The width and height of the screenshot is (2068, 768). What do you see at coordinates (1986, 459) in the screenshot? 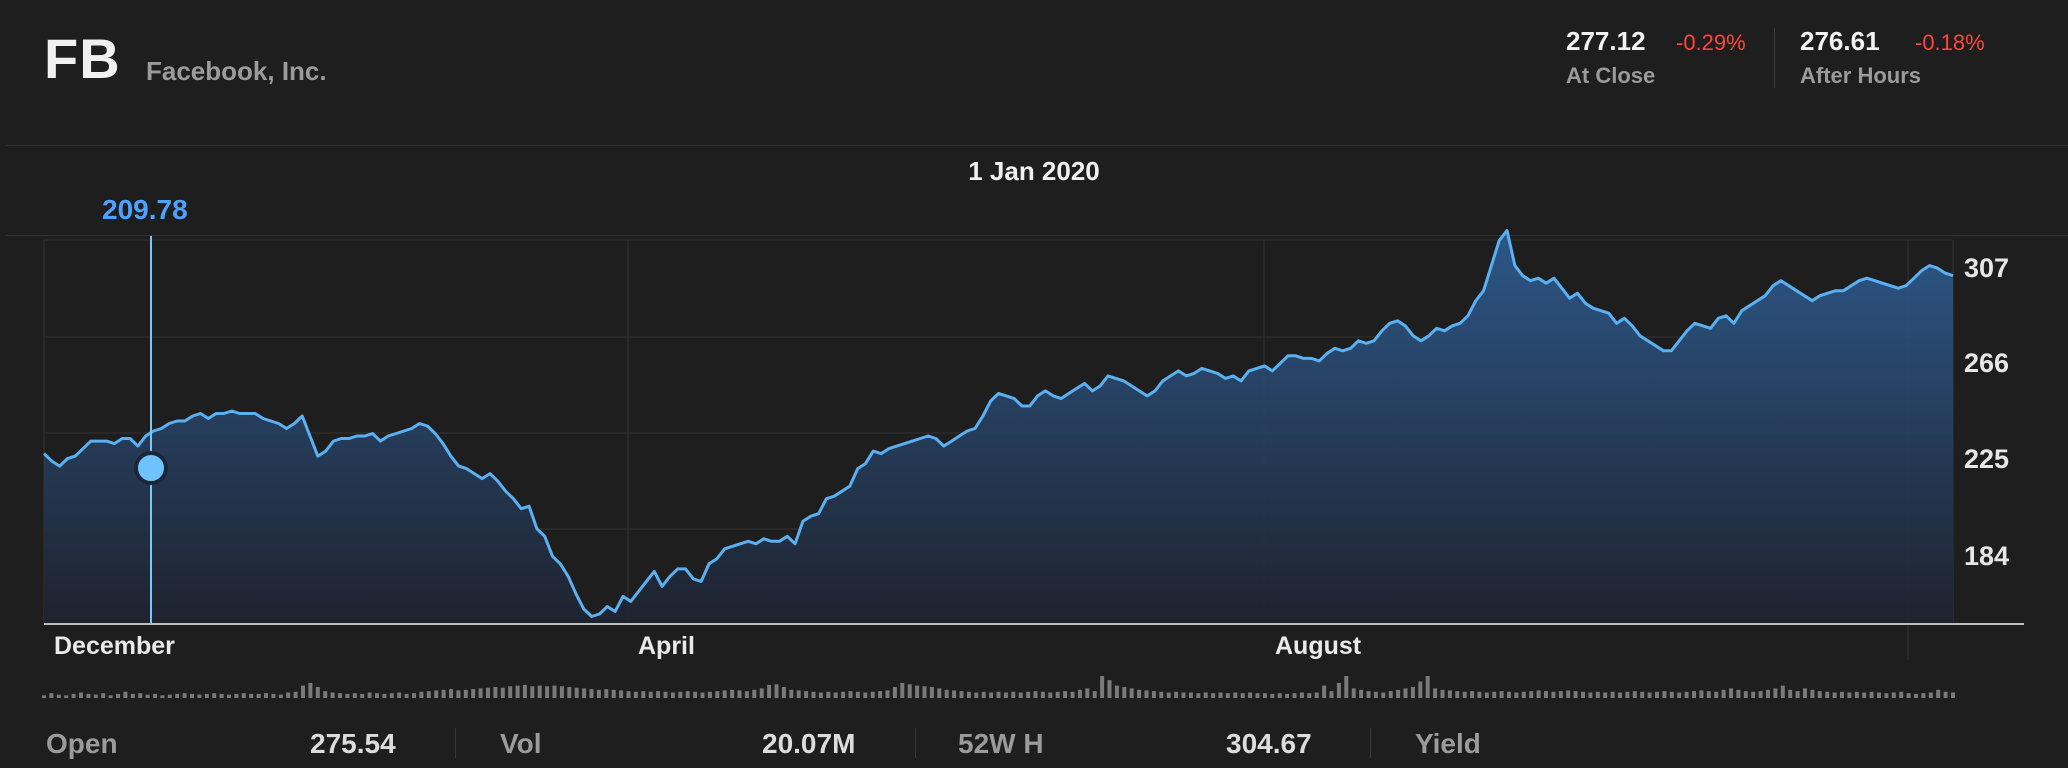
I see `y-tick-label: 225` at bounding box center [1986, 459].